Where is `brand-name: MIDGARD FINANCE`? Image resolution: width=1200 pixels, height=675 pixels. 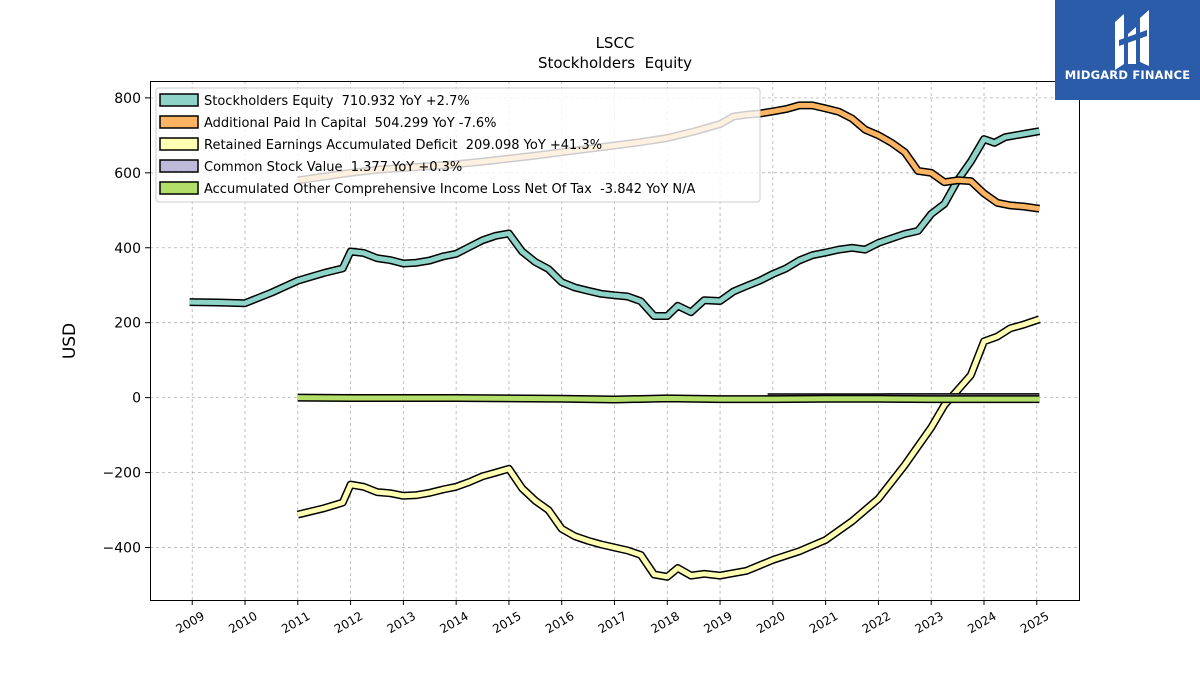 brand-name: MIDGARD FINANCE is located at coordinates (1127, 75).